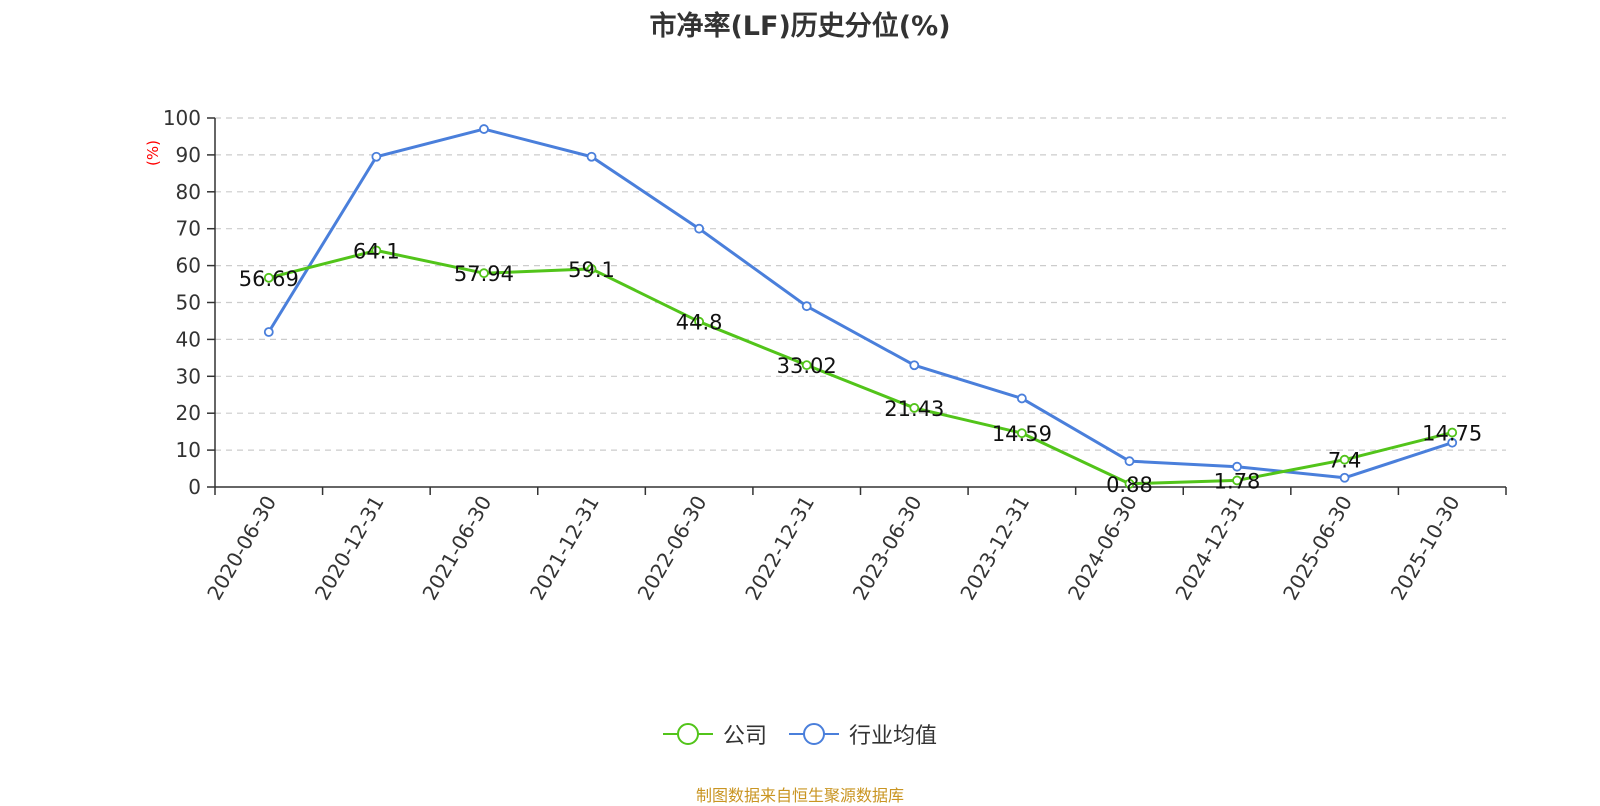 The image size is (1600, 806). Describe the element at coordinates (188, 376) in the screenshot. I see `y-tick-label: 30` at that location.